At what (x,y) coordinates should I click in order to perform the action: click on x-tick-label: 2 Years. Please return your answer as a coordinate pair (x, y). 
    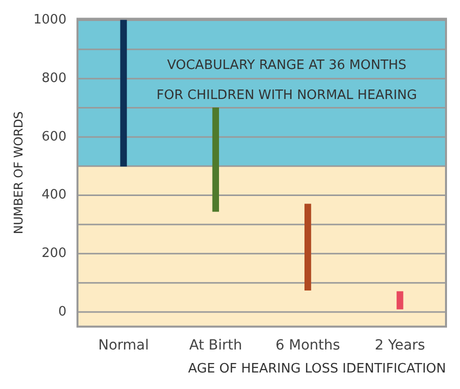
    Looking at the image, I should click on (400, 346).